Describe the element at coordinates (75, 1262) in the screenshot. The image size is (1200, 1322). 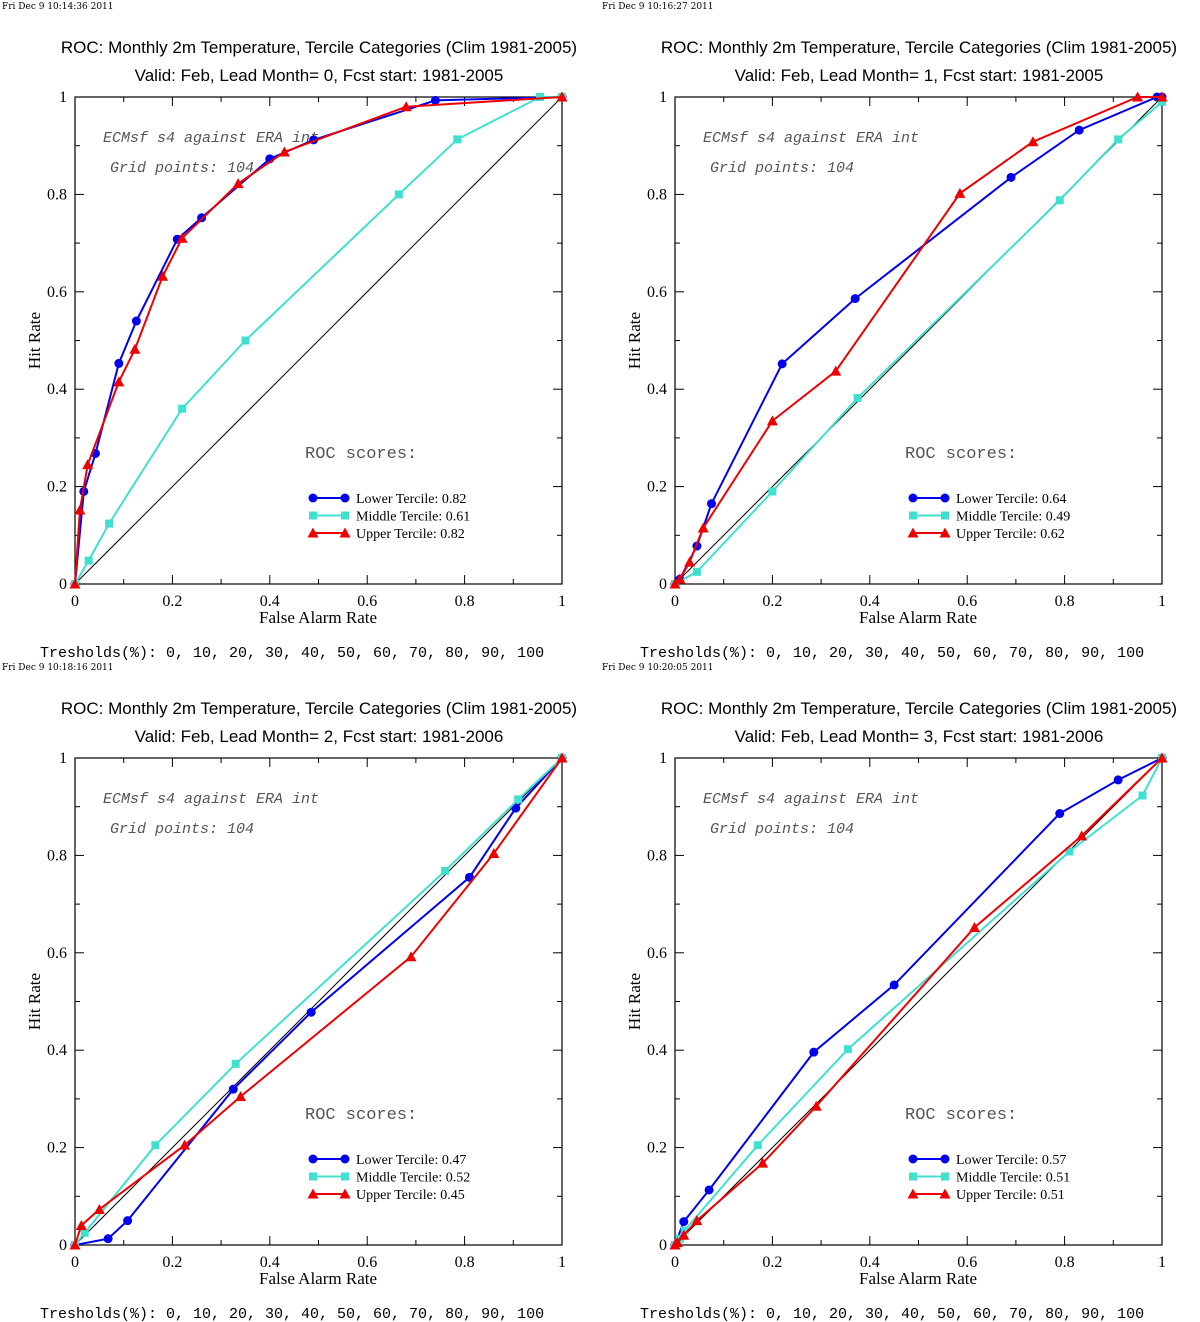
I see `x-tick-label: 0` at that location.